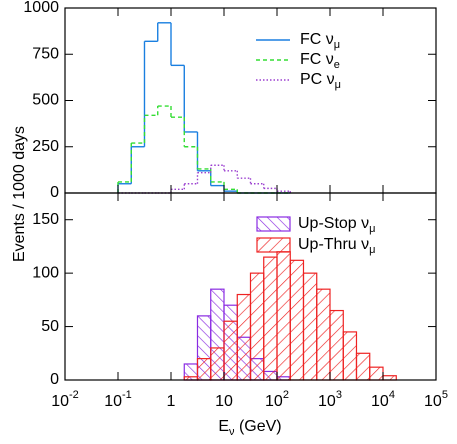 The height and width of the screenshot is (444, 457). I want to click on y-tick-label: 50, so click(50, 326).